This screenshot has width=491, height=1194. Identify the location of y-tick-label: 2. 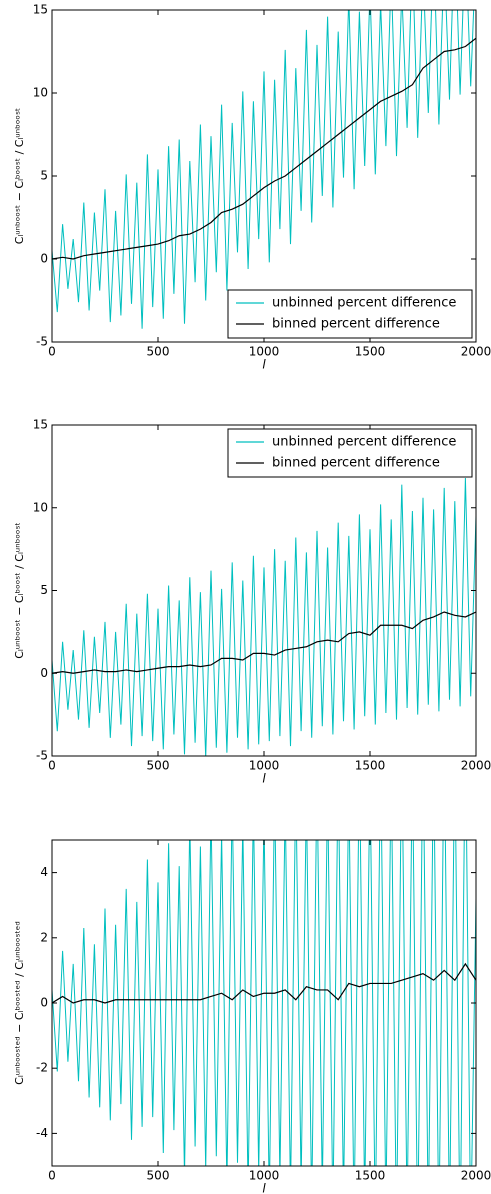
(44, 937).